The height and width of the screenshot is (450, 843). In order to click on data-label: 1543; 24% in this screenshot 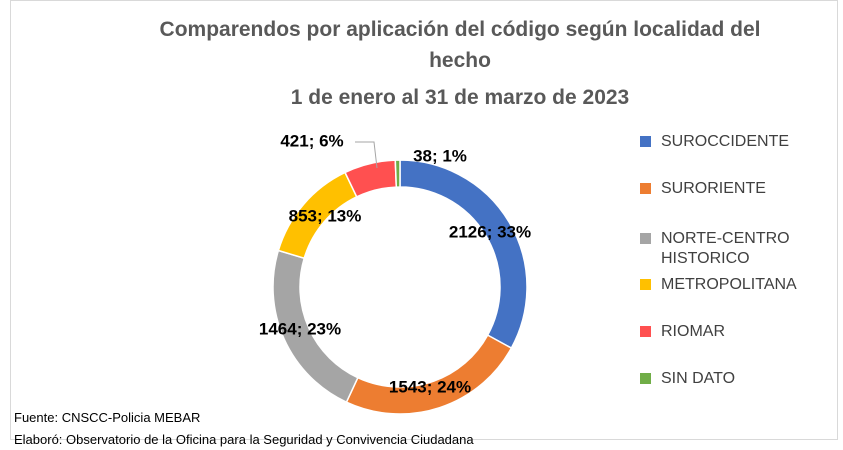, I will do `click(430, 386)`.